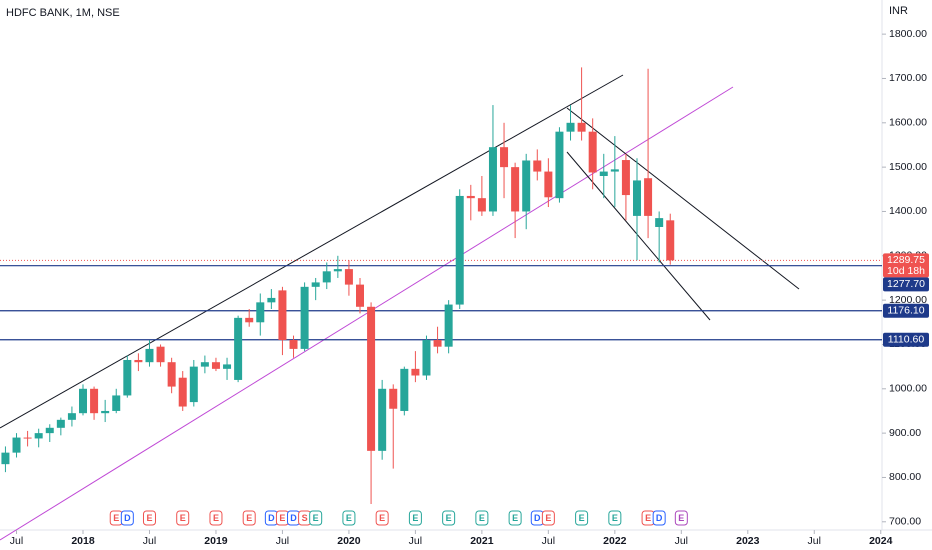 The width and height of the screenshot is (932, 550). I want to click on y-tick-label: 1500.00, so click(908, 167).